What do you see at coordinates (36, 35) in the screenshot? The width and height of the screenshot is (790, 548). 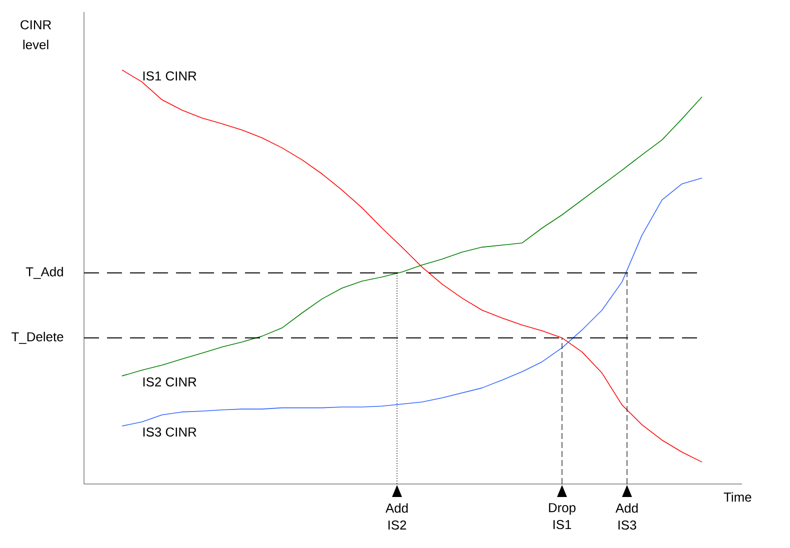 I see `y-axis-title: CINR level` at bounding box center [36, 35].